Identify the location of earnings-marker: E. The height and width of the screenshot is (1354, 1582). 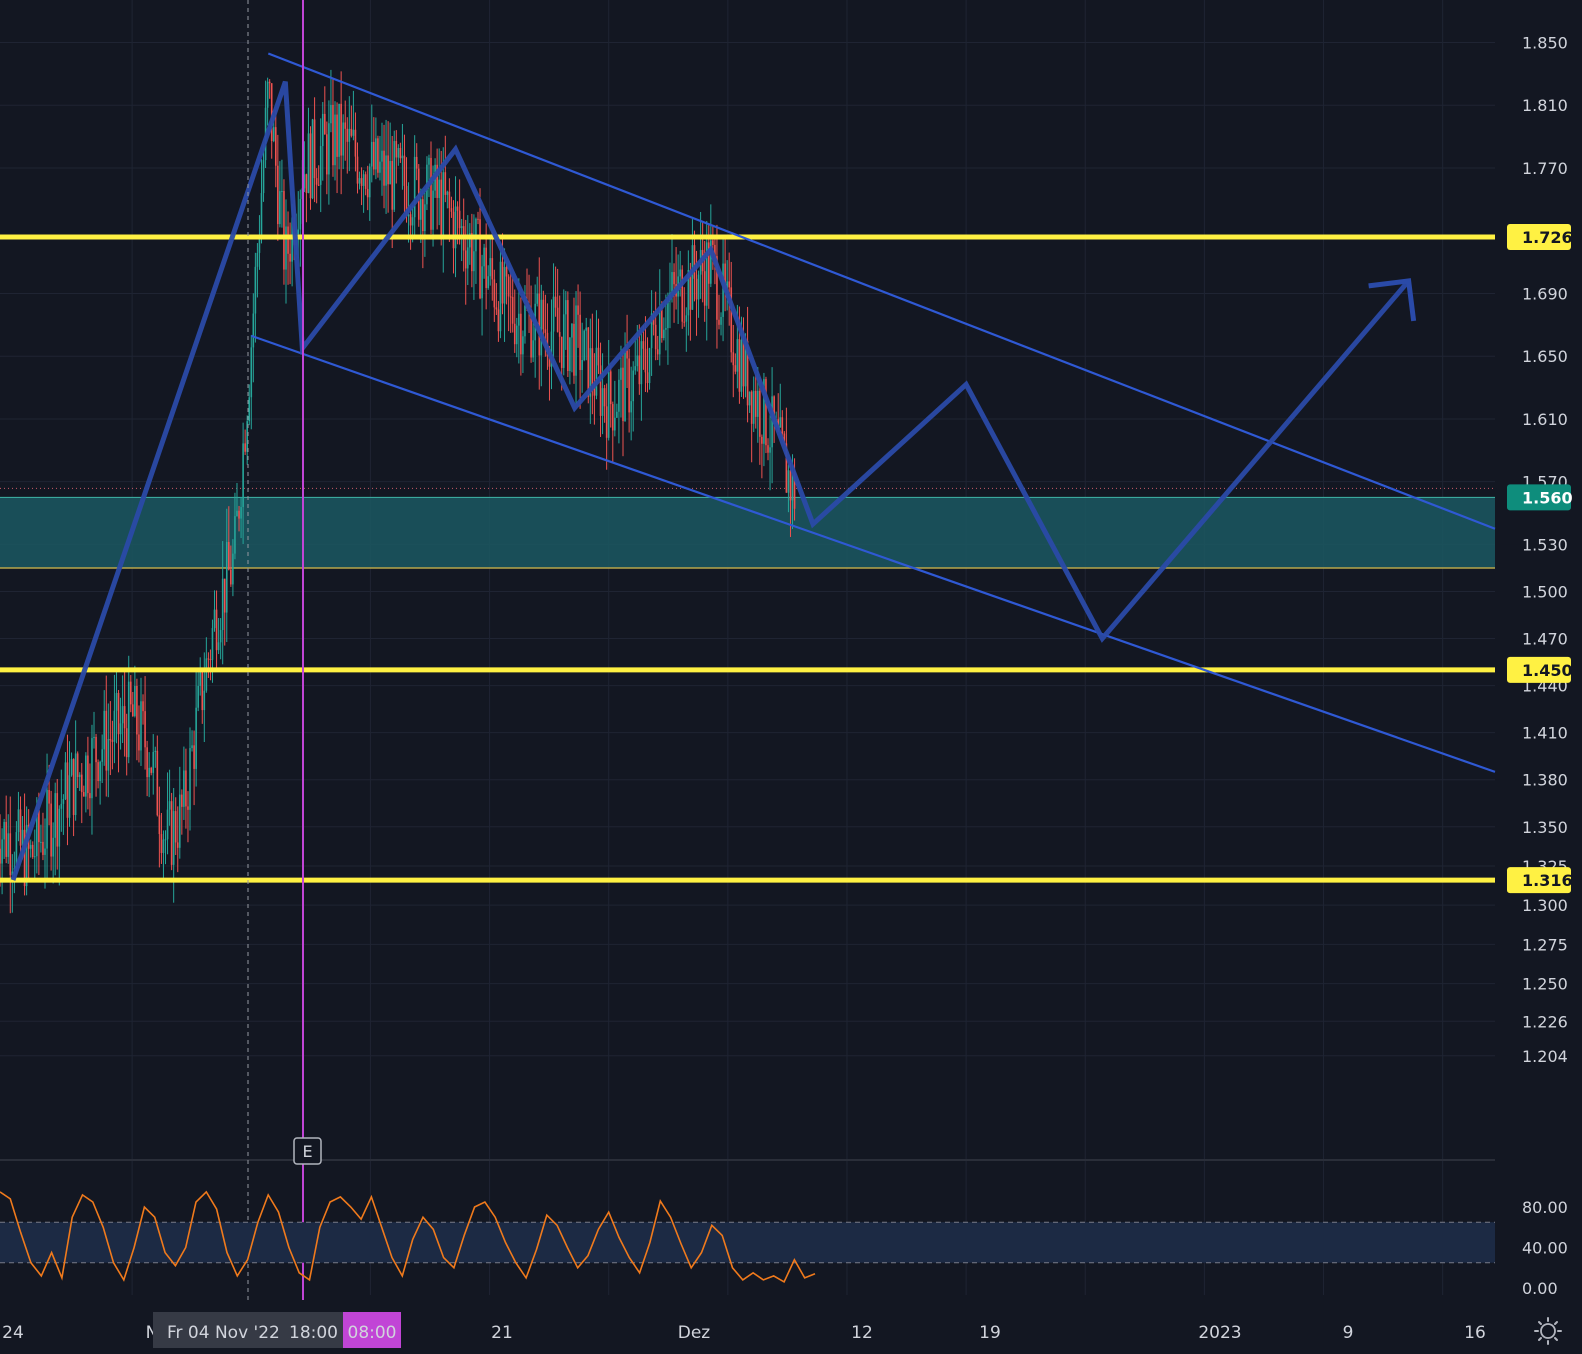
(307, 1151).